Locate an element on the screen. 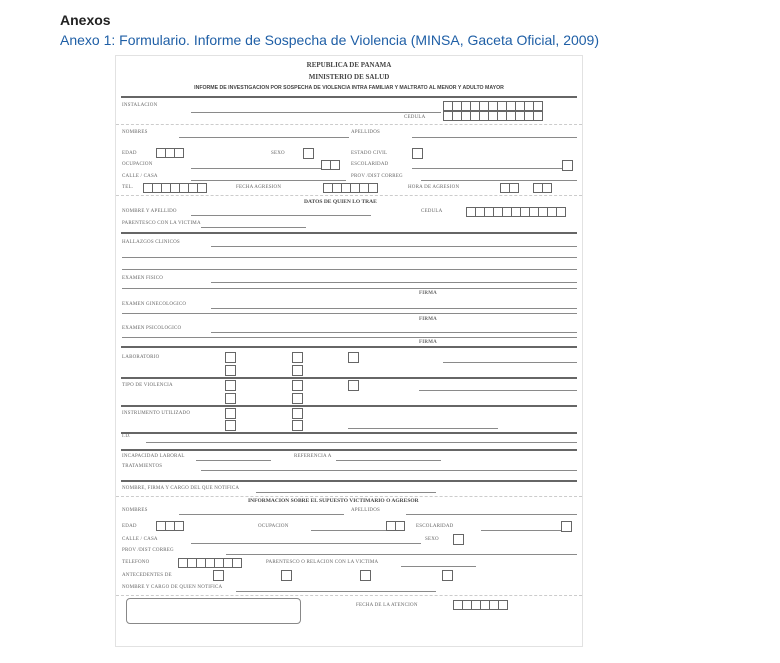  label-prov: PROV /DIST CORREG is located at coordinates (377, 176).